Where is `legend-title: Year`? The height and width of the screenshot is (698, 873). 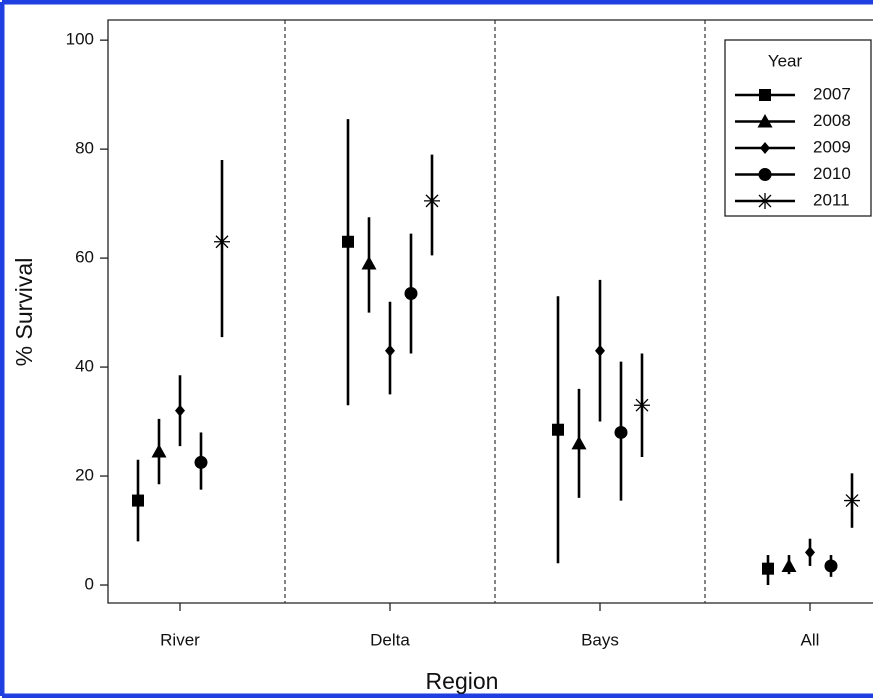
legend-title: Year is located at coordinates (785, 60).